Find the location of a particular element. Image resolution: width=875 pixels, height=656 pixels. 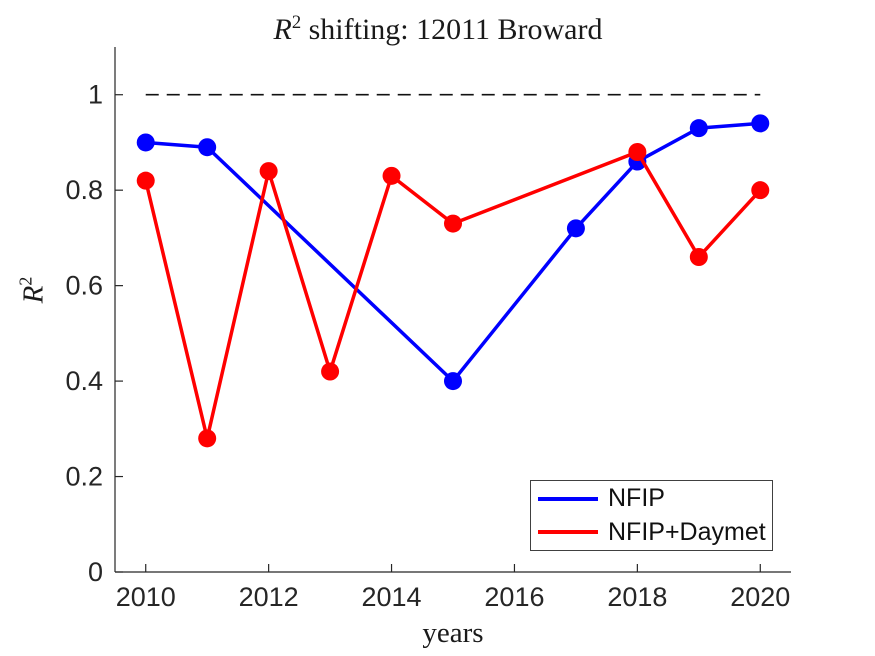

nfip-daymet-marker-2011 is located at coordinates (207, 438).